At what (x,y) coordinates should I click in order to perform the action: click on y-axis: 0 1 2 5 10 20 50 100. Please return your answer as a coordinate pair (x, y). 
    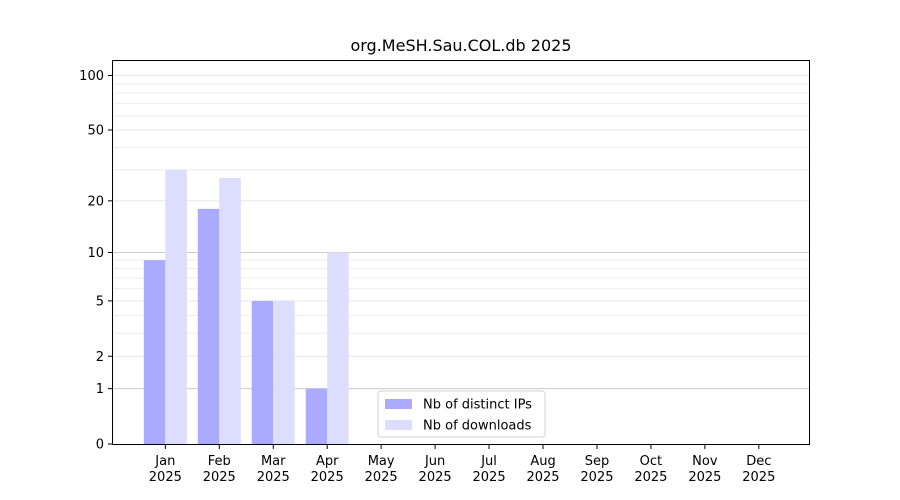
    Looking at the image, I should click on (96, 261).